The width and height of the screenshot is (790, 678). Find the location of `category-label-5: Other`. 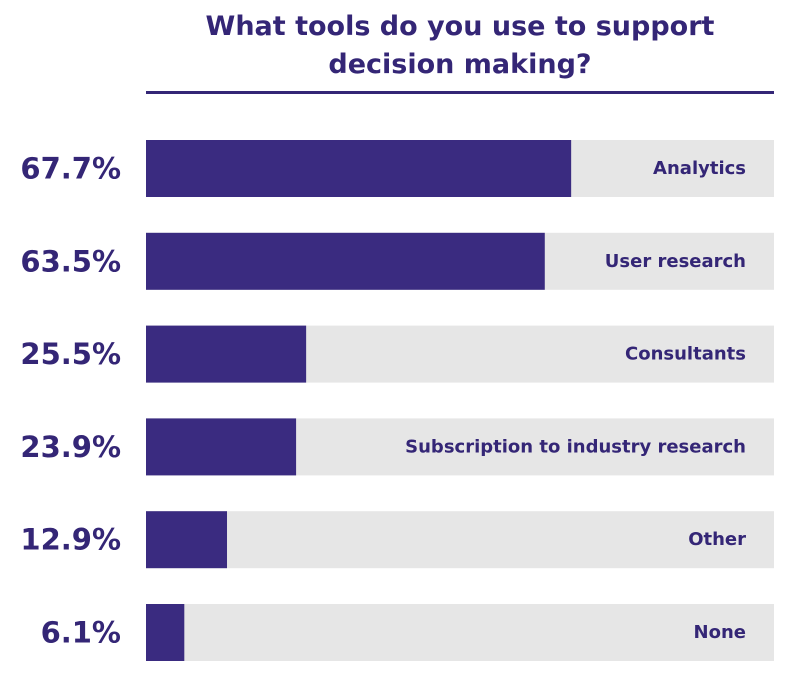

category-label-5: Other is located at coordinates (717, 539).